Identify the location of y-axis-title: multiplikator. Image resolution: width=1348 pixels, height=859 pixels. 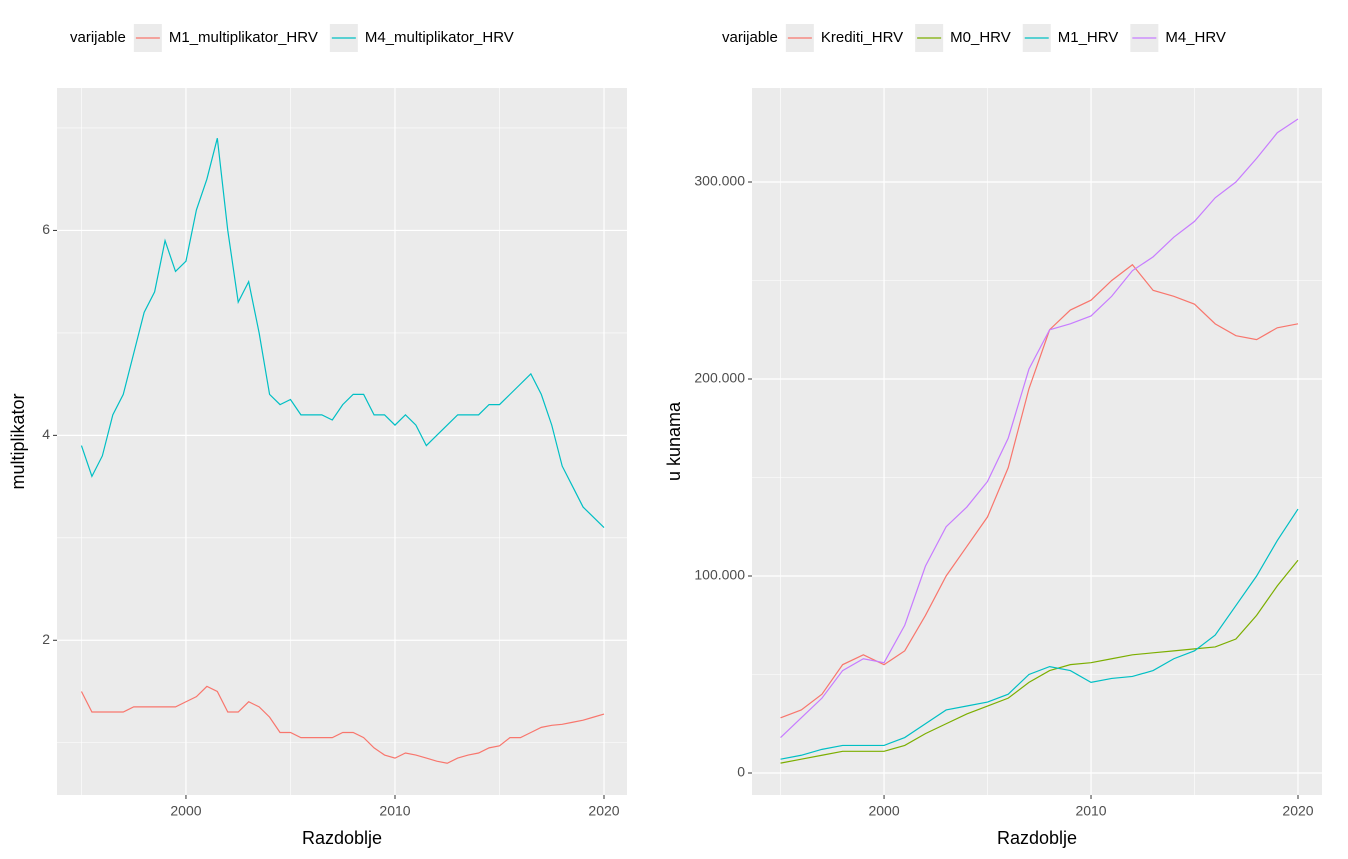
(18, 441).